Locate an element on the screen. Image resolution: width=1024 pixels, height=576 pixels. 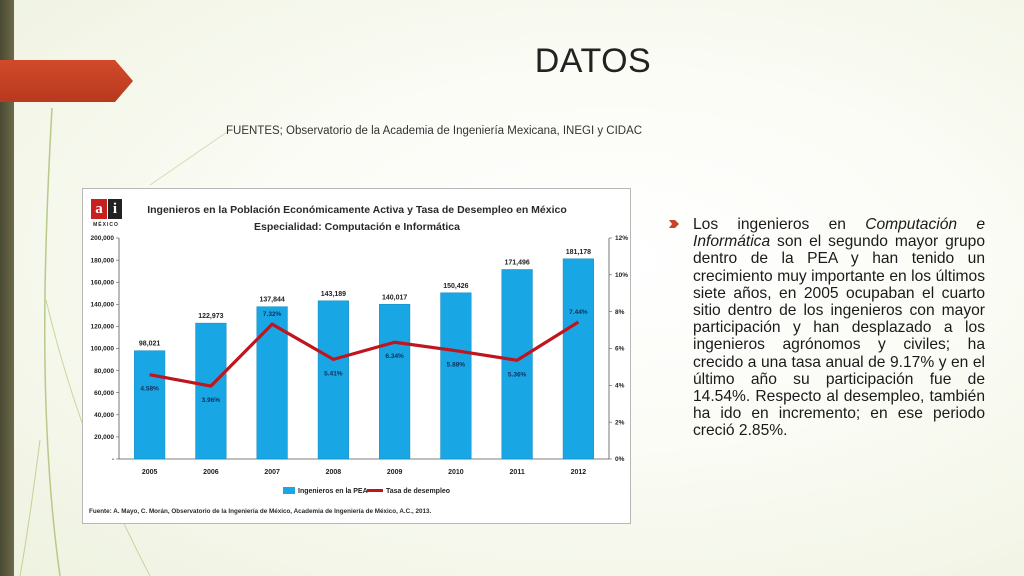
line-value-label: 5.41% is located at coordinates (333, 373).